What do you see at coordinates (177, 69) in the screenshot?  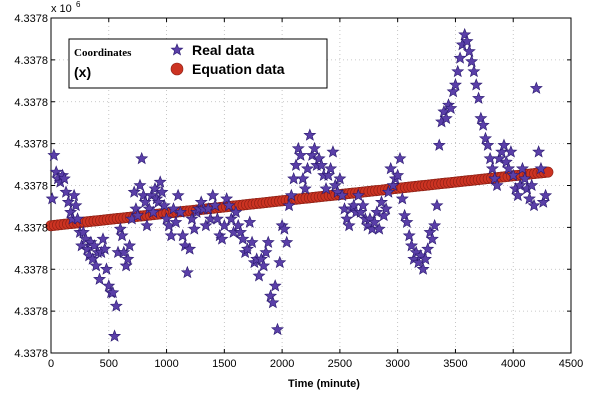 I see `legend-circle-icon` at bounding box center [177, 69].